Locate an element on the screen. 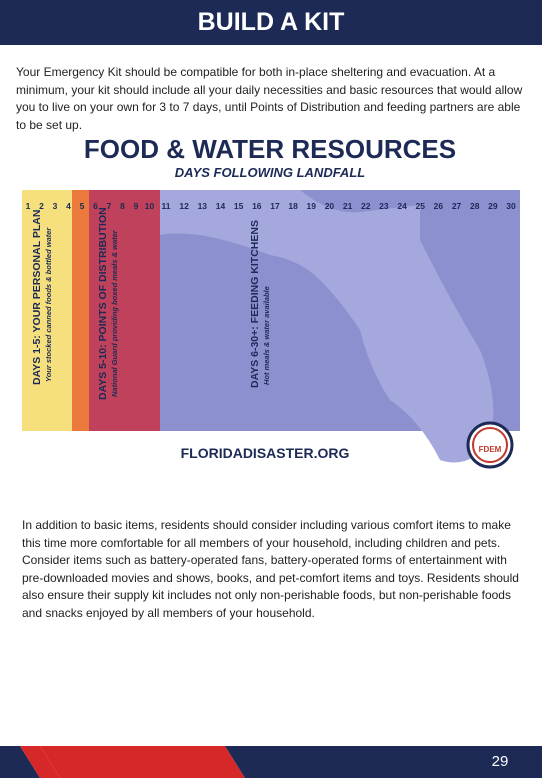 The width and height of the screenshot is (542, 778). day-number: 11 is located at coordinates (166, 206).